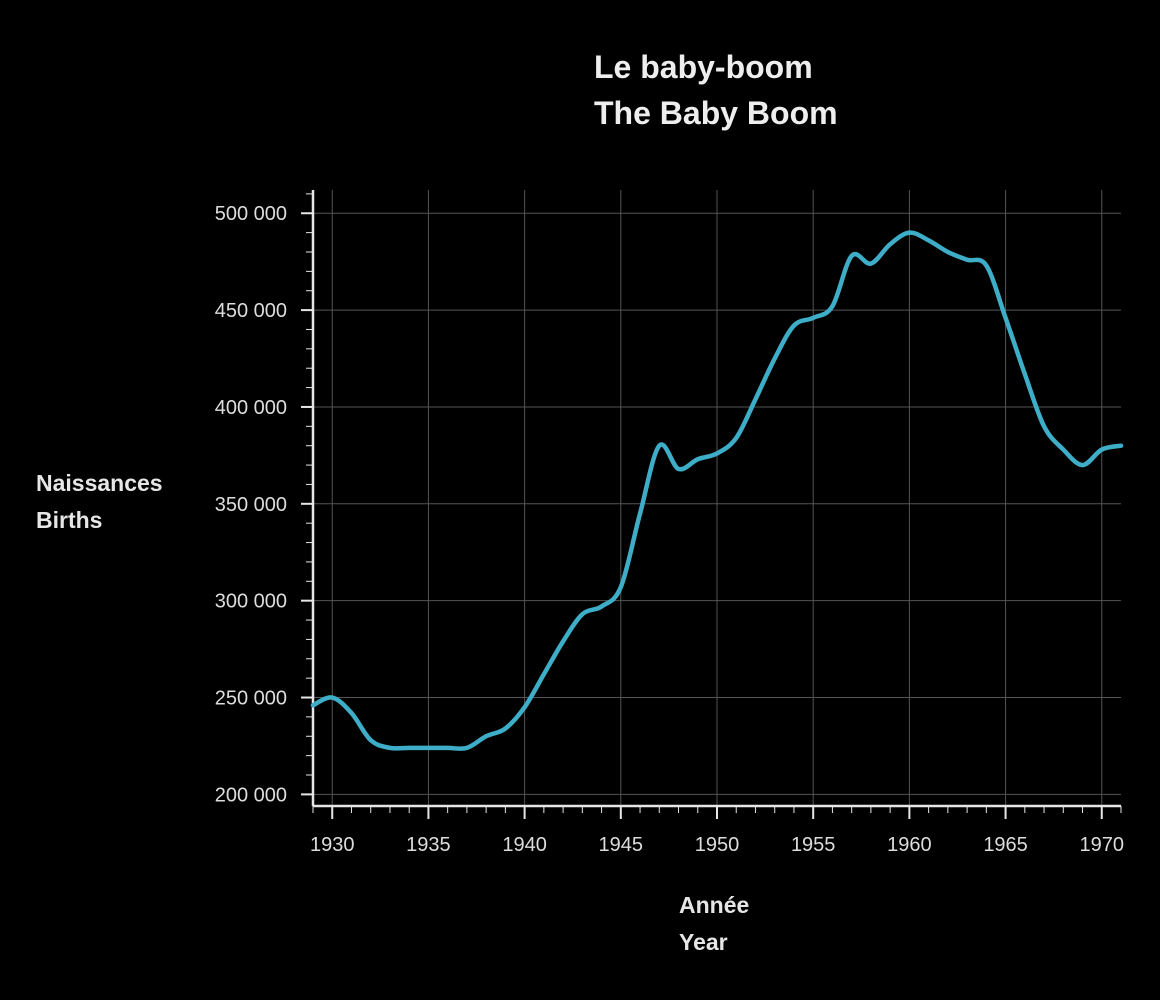 This screenshot has width=1160, height=1000. Describe the element at coordinates (251, 311) in the screenshot. I see `y-tick-label: 450 000` at that location.